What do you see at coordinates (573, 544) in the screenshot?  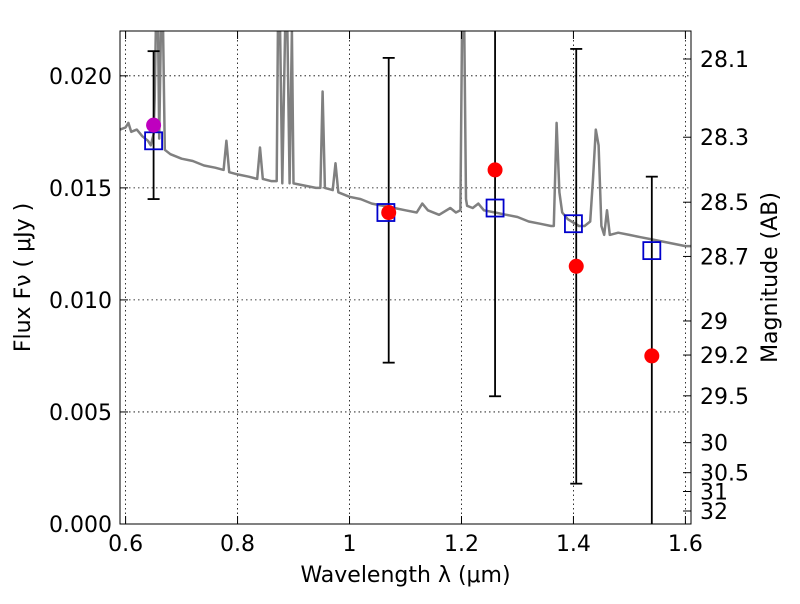 I see `x-tick-label: 1.4` at bounding box center [573, 544].